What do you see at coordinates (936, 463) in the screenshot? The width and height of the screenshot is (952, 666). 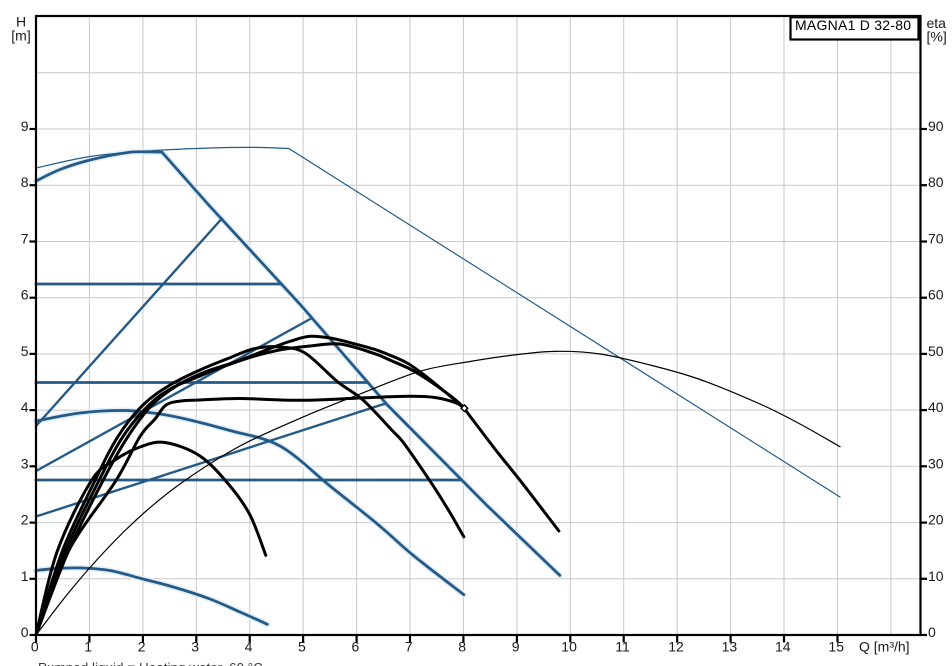 I see `svg-text: 30` at bounding box center [936, 463].